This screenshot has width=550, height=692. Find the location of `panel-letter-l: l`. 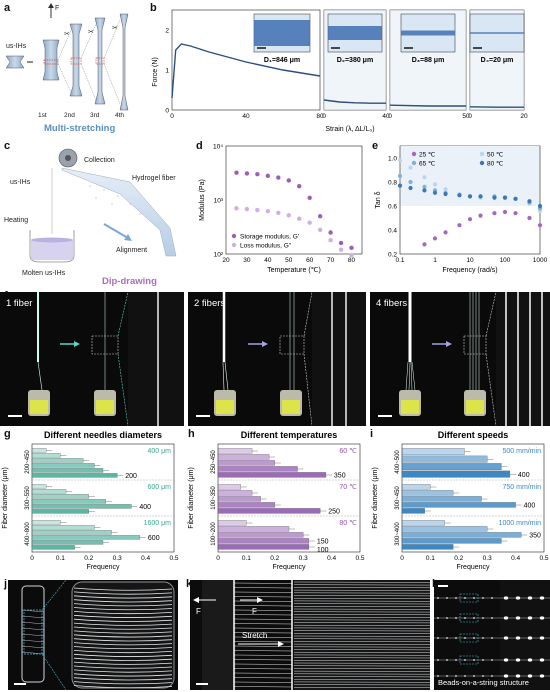

panel-letter-l: l is located at coordinates (433, 584).